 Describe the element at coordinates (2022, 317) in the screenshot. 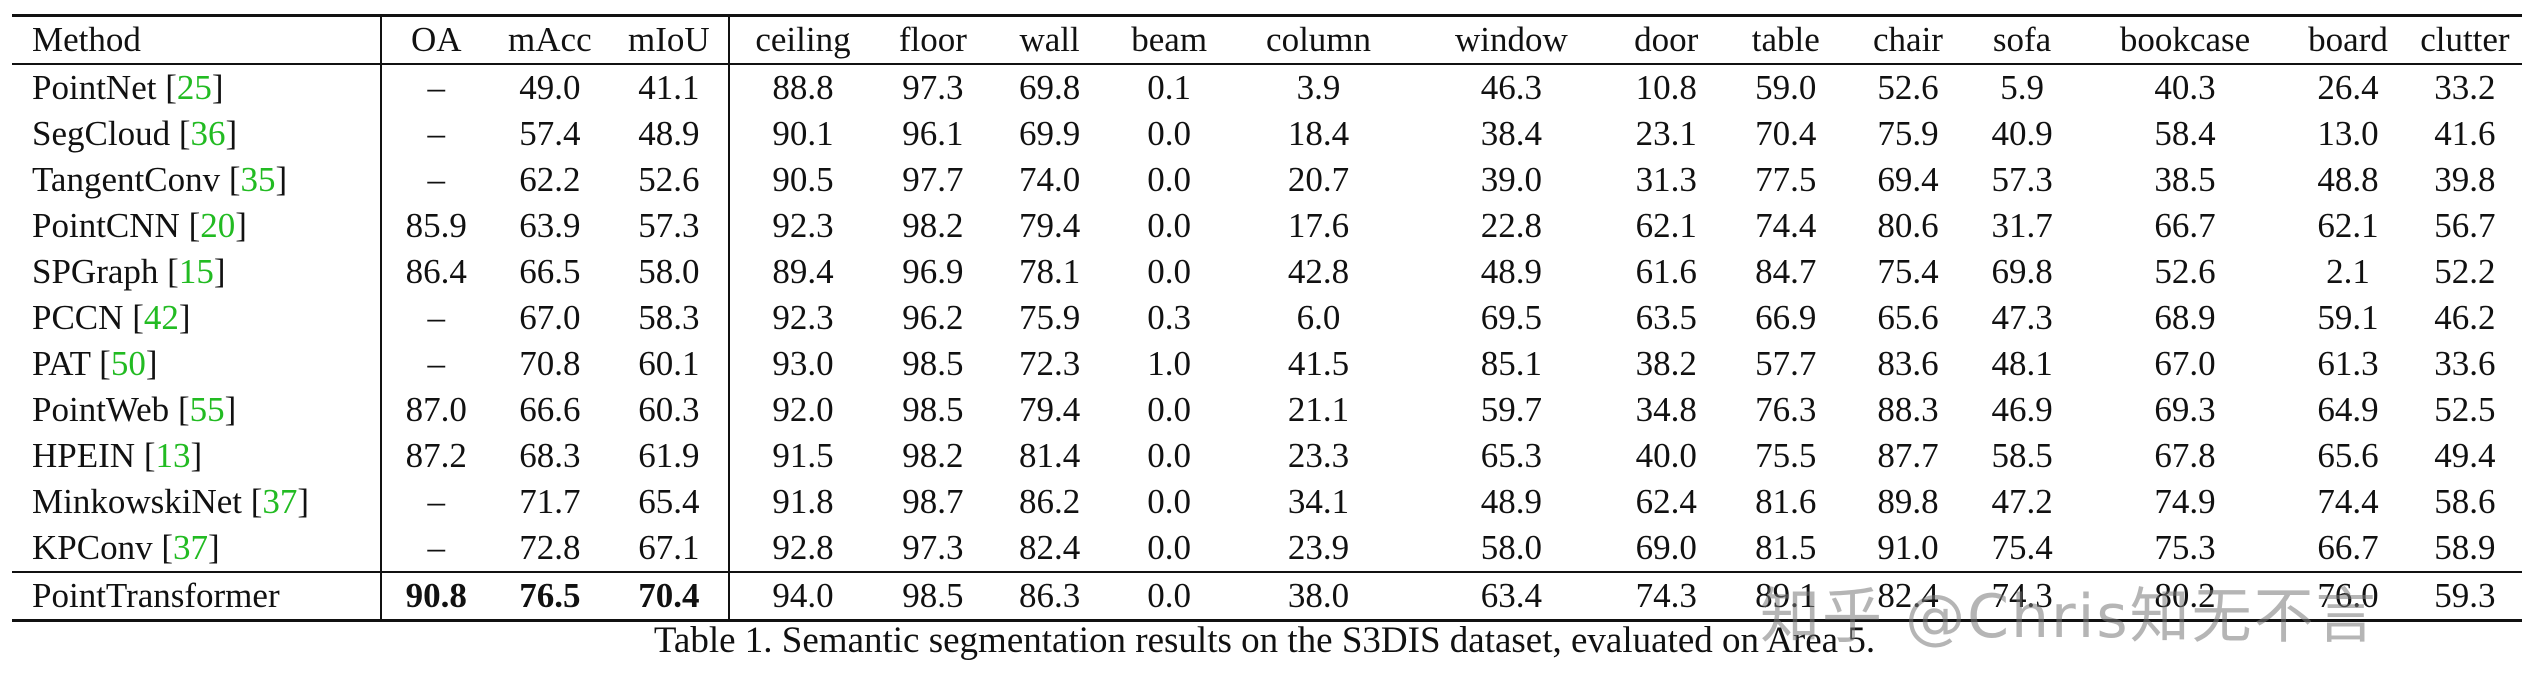

I see `value-cell-sofa: 47.3` at that location.